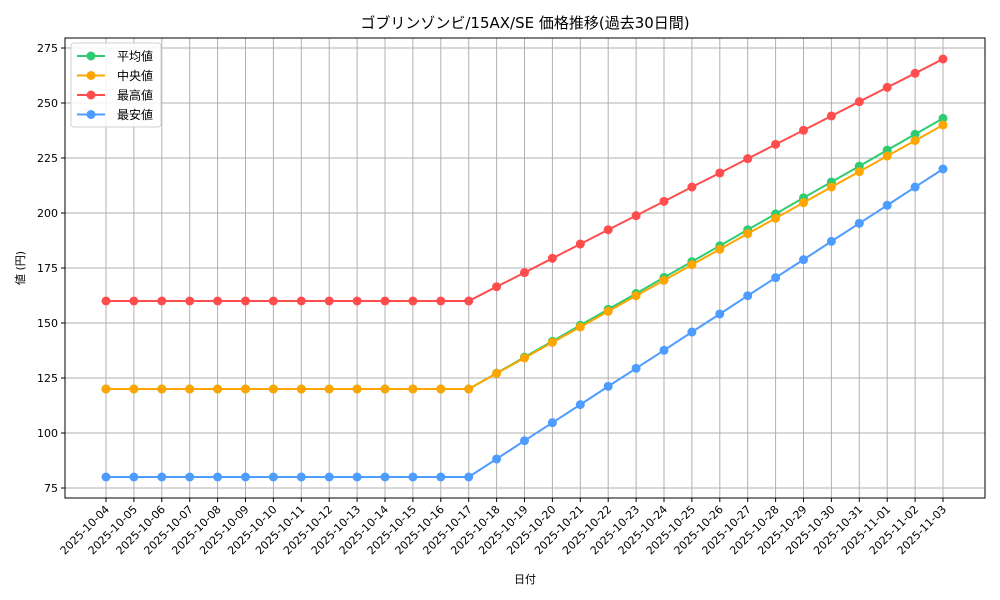 This screenshot has width=1000, height=600. What do you see at coordinates (47, 158) in the screenshot?
I see `y-tick-label: 225` at bounding box center [47, 158].